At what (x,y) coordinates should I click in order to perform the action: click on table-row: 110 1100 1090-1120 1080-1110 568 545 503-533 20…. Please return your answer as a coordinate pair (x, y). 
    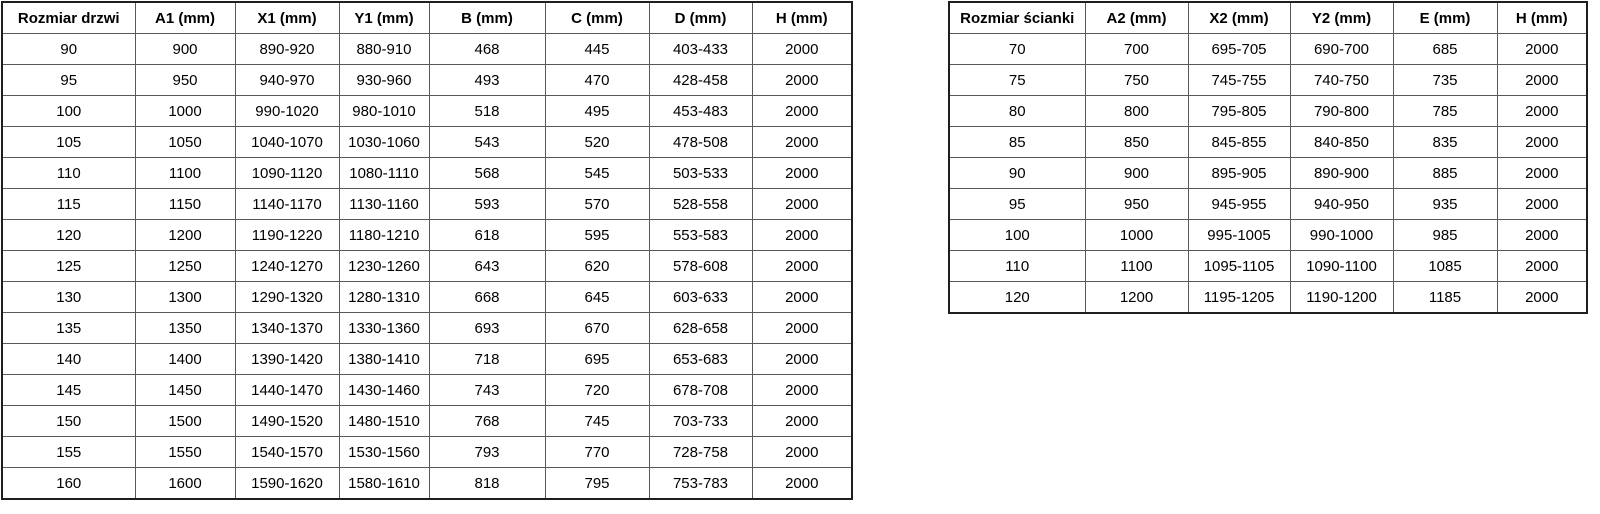
    Looking at the image, I should click on (427, 173).